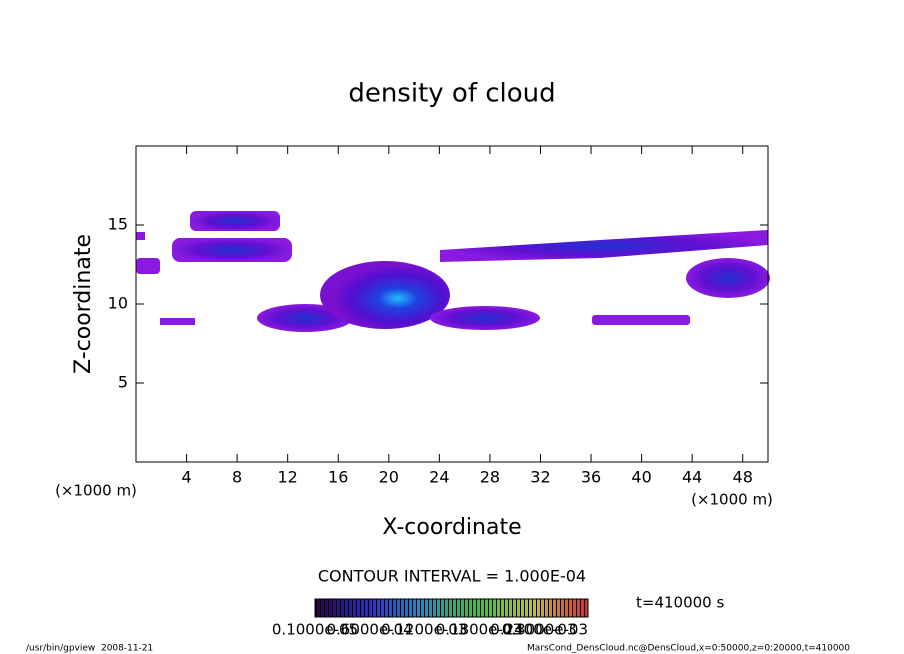 This screenshot has width=904, height=654. What do you see at coordinates (186, 477) in the screenshot?
I see `x-tick-label: 4` at bounding box center [186, 477].